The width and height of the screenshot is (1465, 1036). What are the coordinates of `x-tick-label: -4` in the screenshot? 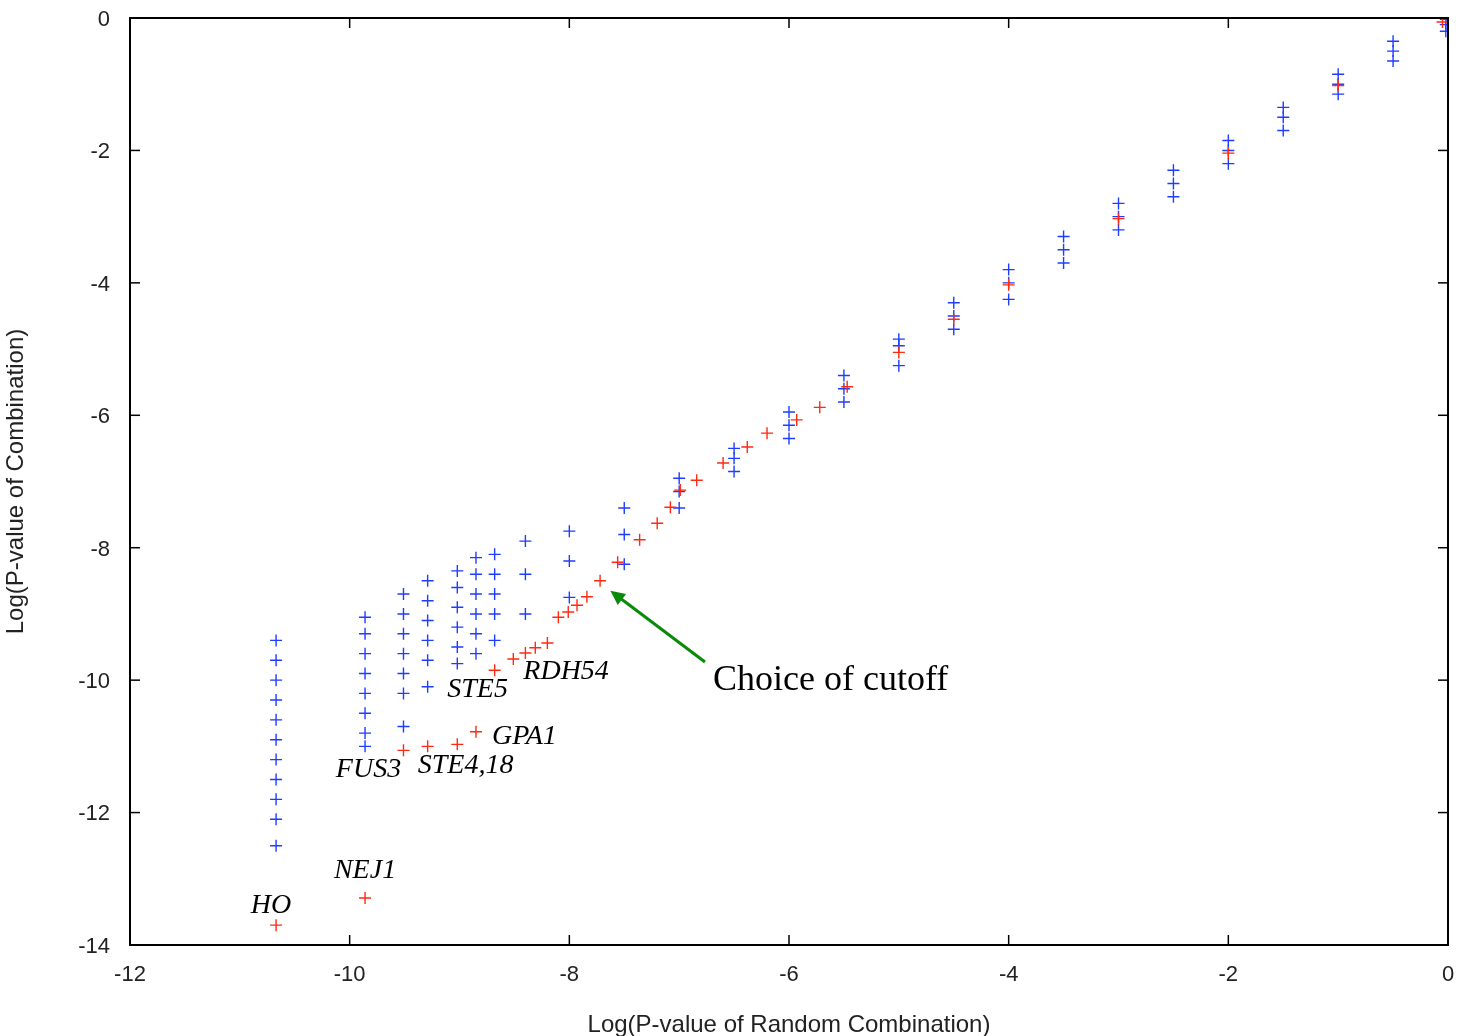 It's located at (1008, 973).